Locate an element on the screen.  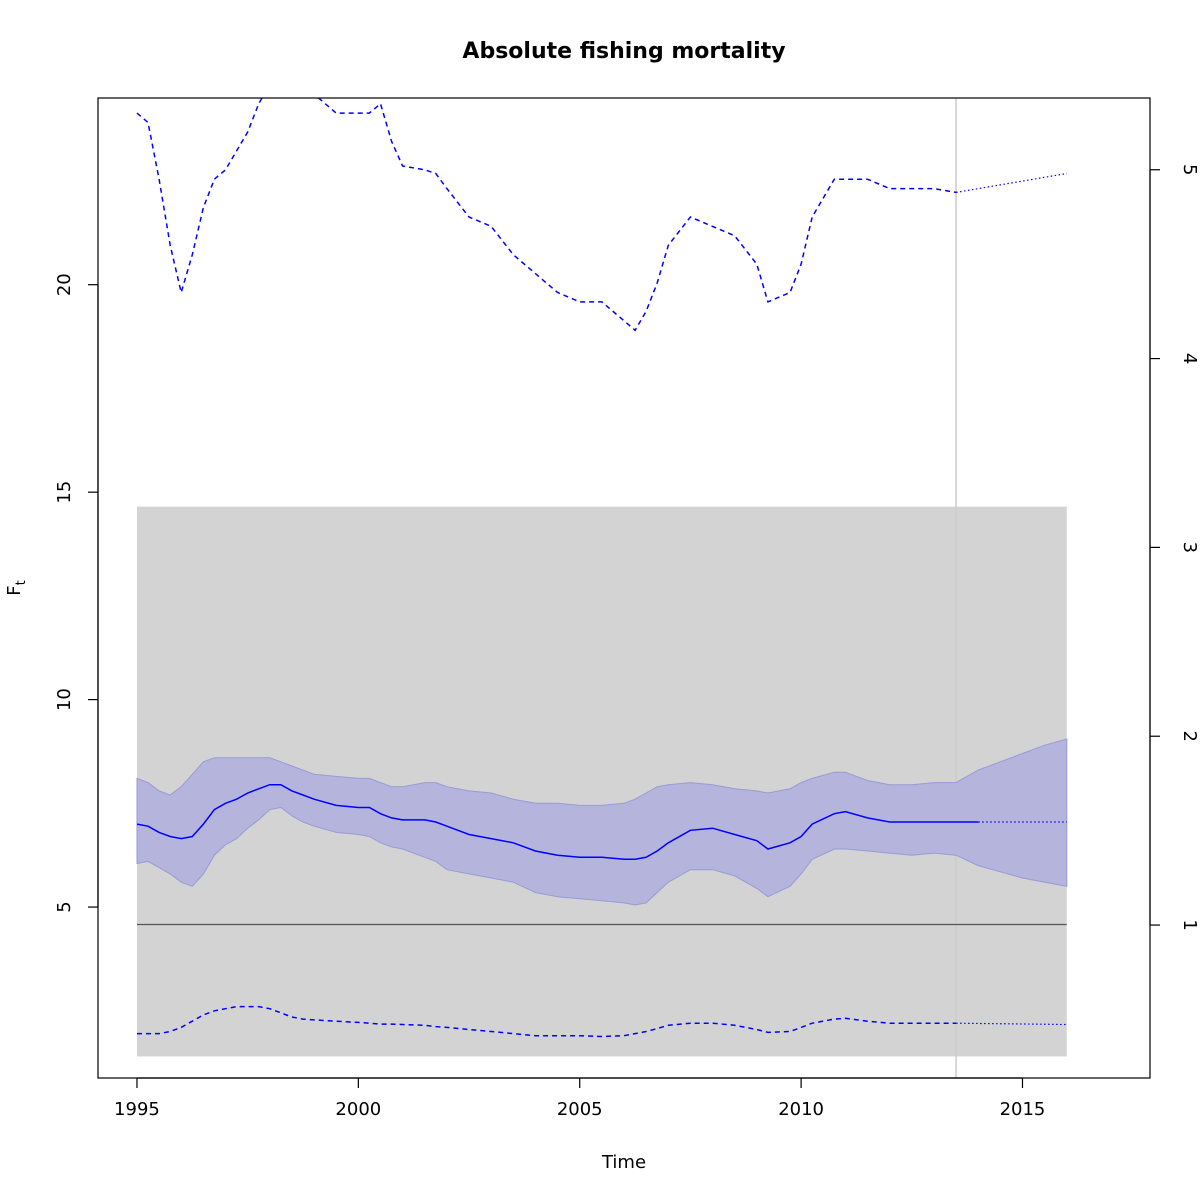
y-right-tick-label: 2 is located at coordinates (1189, 736).